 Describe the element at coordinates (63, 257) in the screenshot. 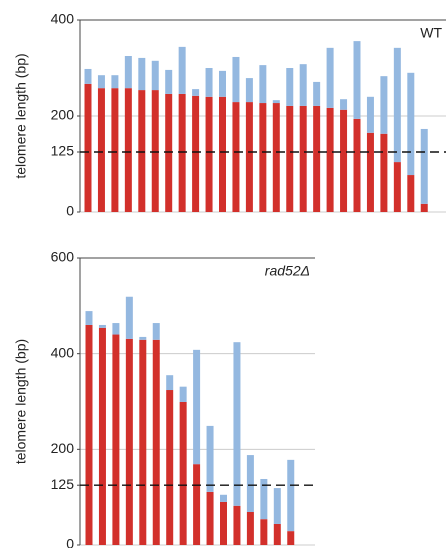

I see `y-tick-label: 600` at that location.